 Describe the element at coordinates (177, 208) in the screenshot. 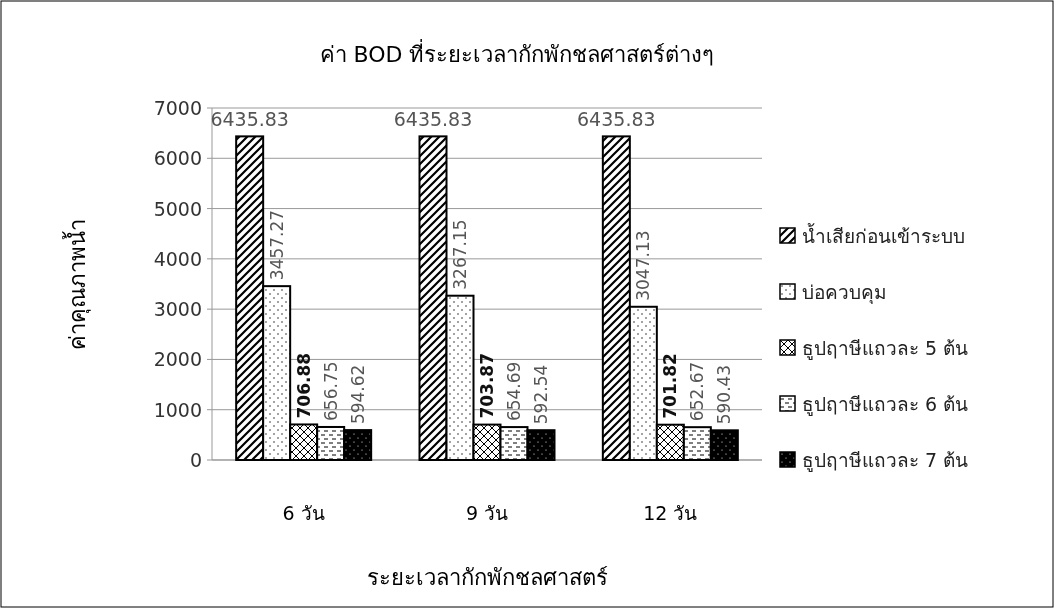

I see `y-tick-label: 5000` at that location.